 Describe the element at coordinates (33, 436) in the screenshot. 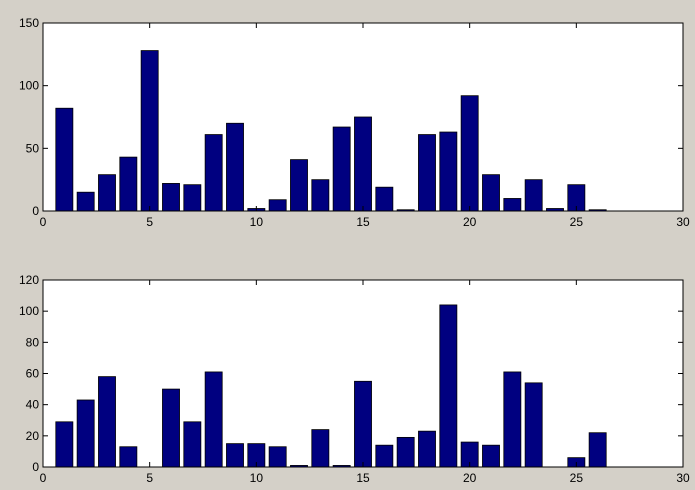

I see `y-tick-label: 20` at that location.